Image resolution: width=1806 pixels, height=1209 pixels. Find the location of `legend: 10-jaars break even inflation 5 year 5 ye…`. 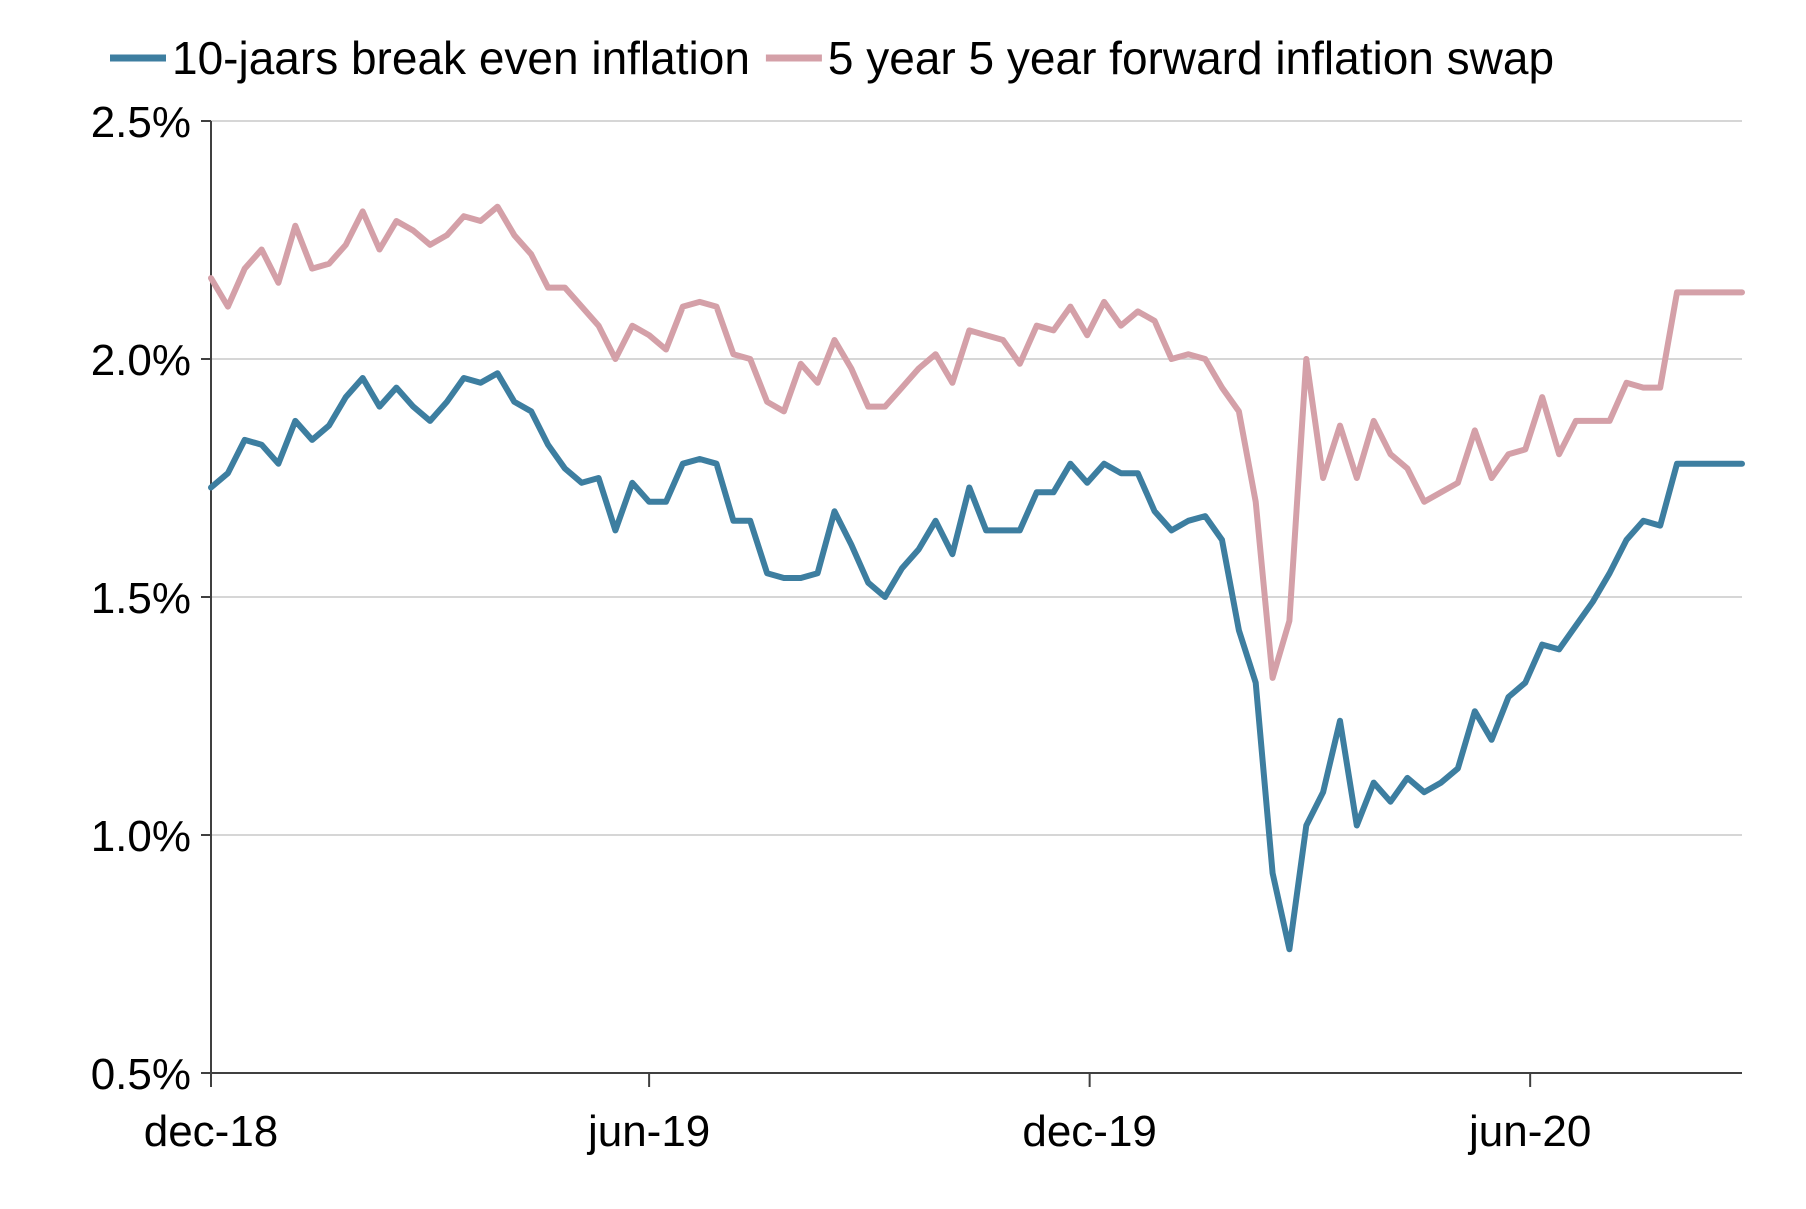

legend: 10-jaars break even inflation 5 year 5 ye… is located at coordinates (832, 58).